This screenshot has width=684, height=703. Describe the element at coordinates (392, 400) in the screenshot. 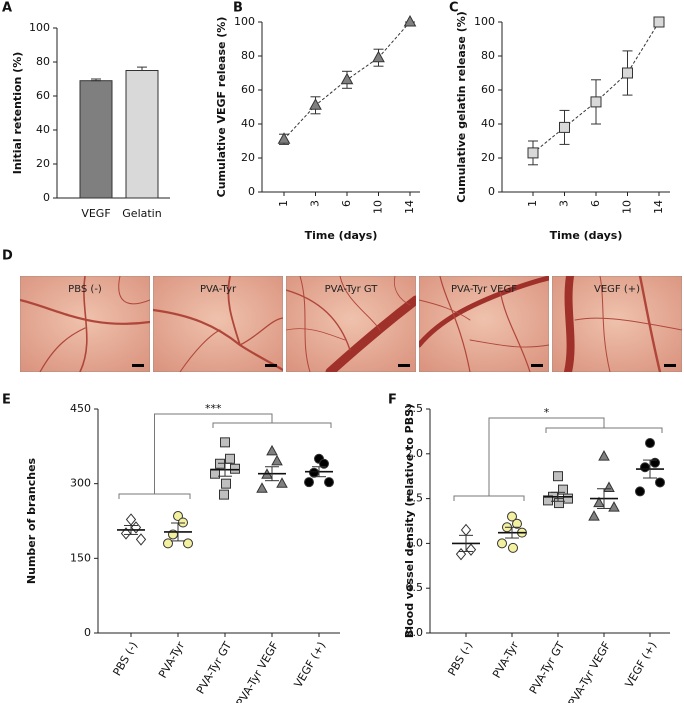

I see `panel-label: F` at that location.